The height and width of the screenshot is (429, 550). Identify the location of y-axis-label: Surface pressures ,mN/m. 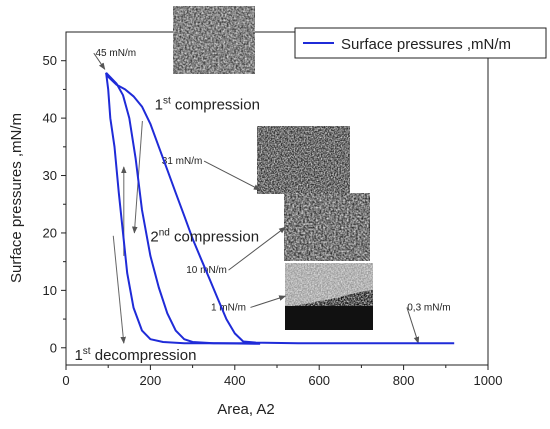
(16, 198).